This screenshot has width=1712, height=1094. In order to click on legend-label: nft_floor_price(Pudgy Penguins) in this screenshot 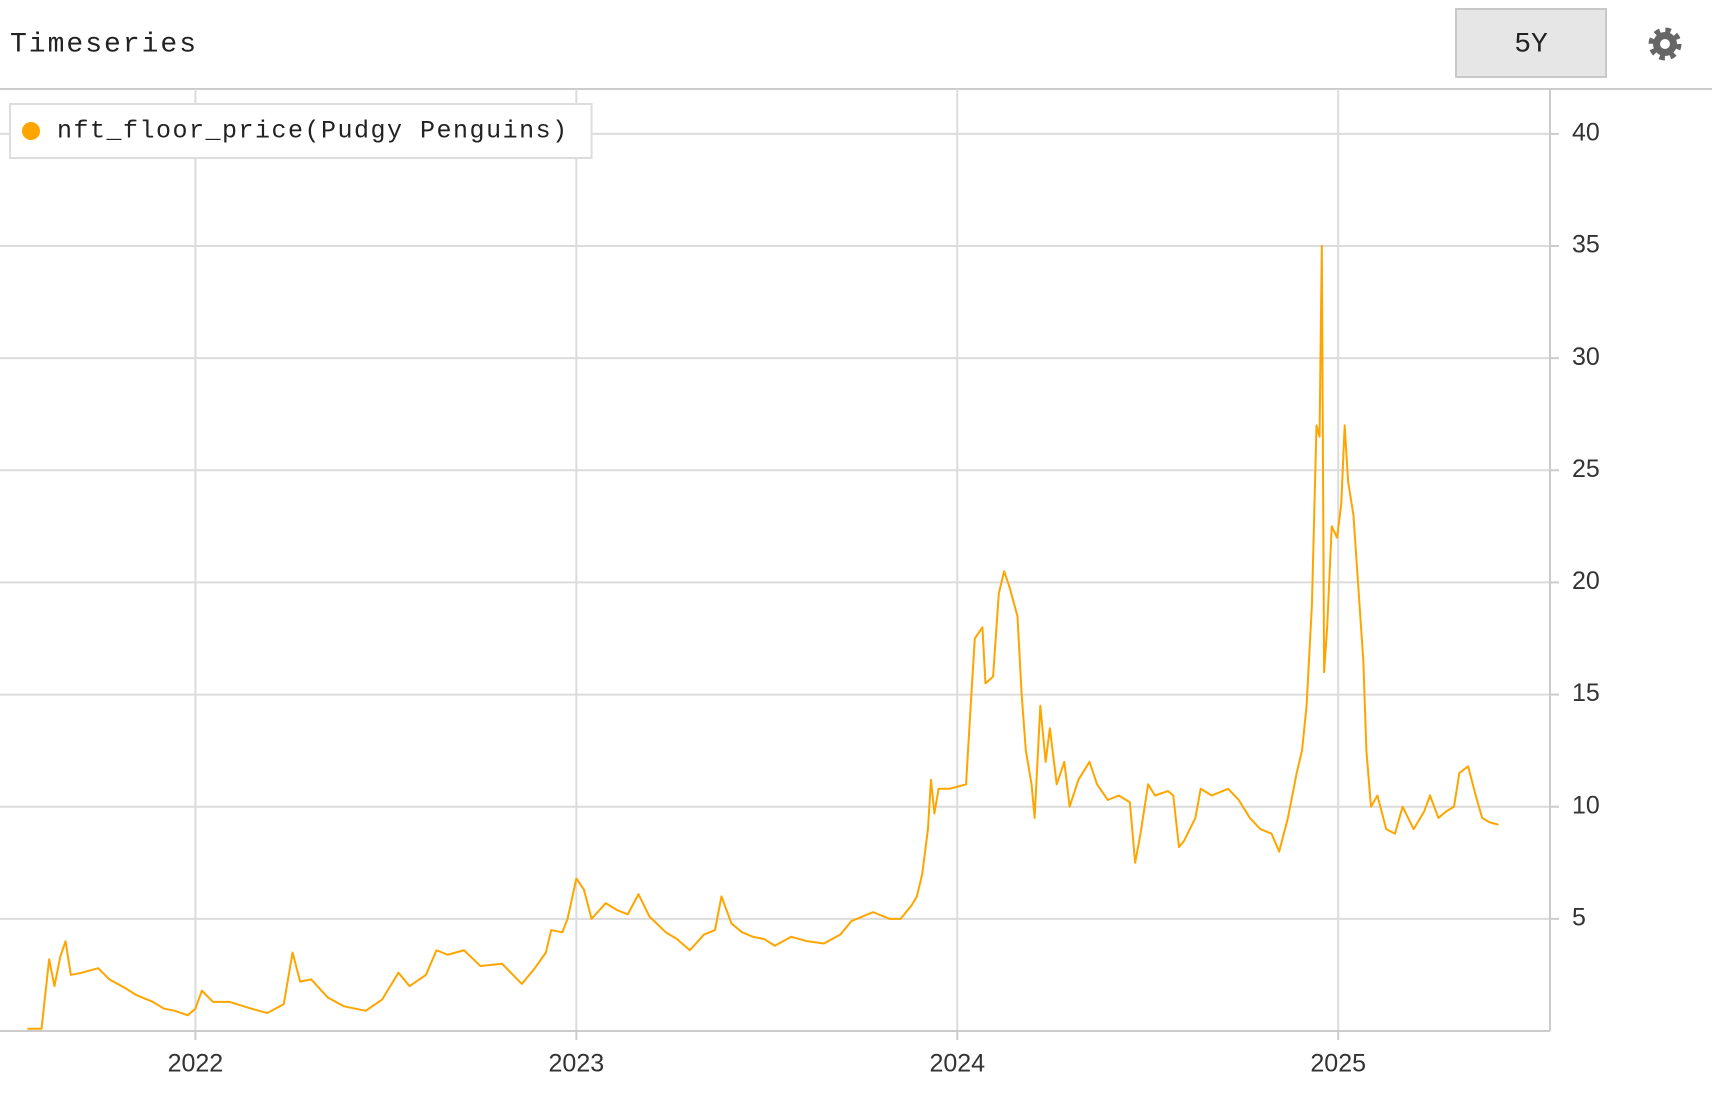, I will do `click(313, 131)`.